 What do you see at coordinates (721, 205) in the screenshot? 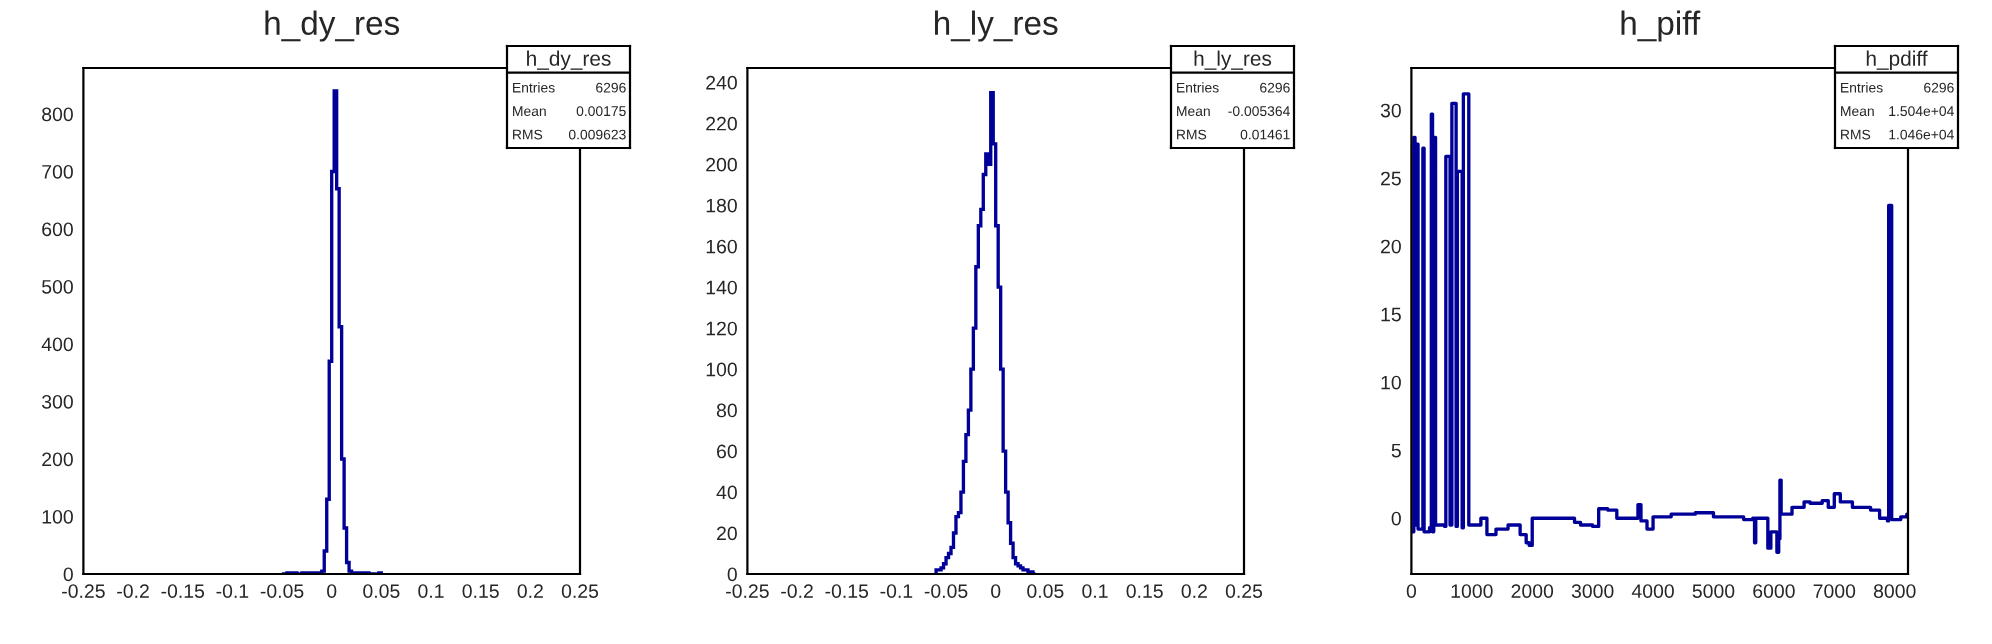
I see `y-tick-label: 180` at bounding box center [721, 205].